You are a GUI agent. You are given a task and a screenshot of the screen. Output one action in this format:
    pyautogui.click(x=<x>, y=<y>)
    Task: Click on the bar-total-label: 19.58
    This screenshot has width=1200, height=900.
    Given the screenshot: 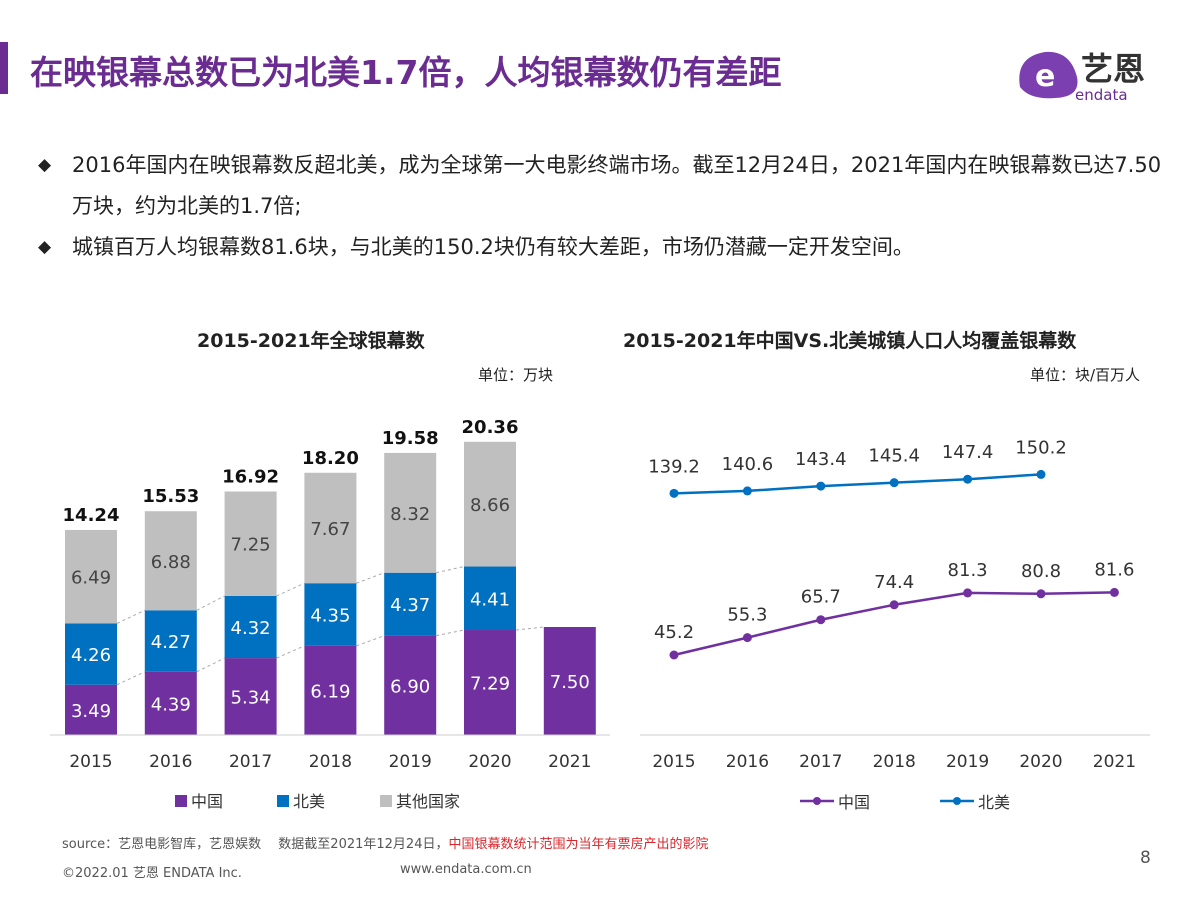 What is the action you would take?
    pyautogui.click(x=410, y=438)
    